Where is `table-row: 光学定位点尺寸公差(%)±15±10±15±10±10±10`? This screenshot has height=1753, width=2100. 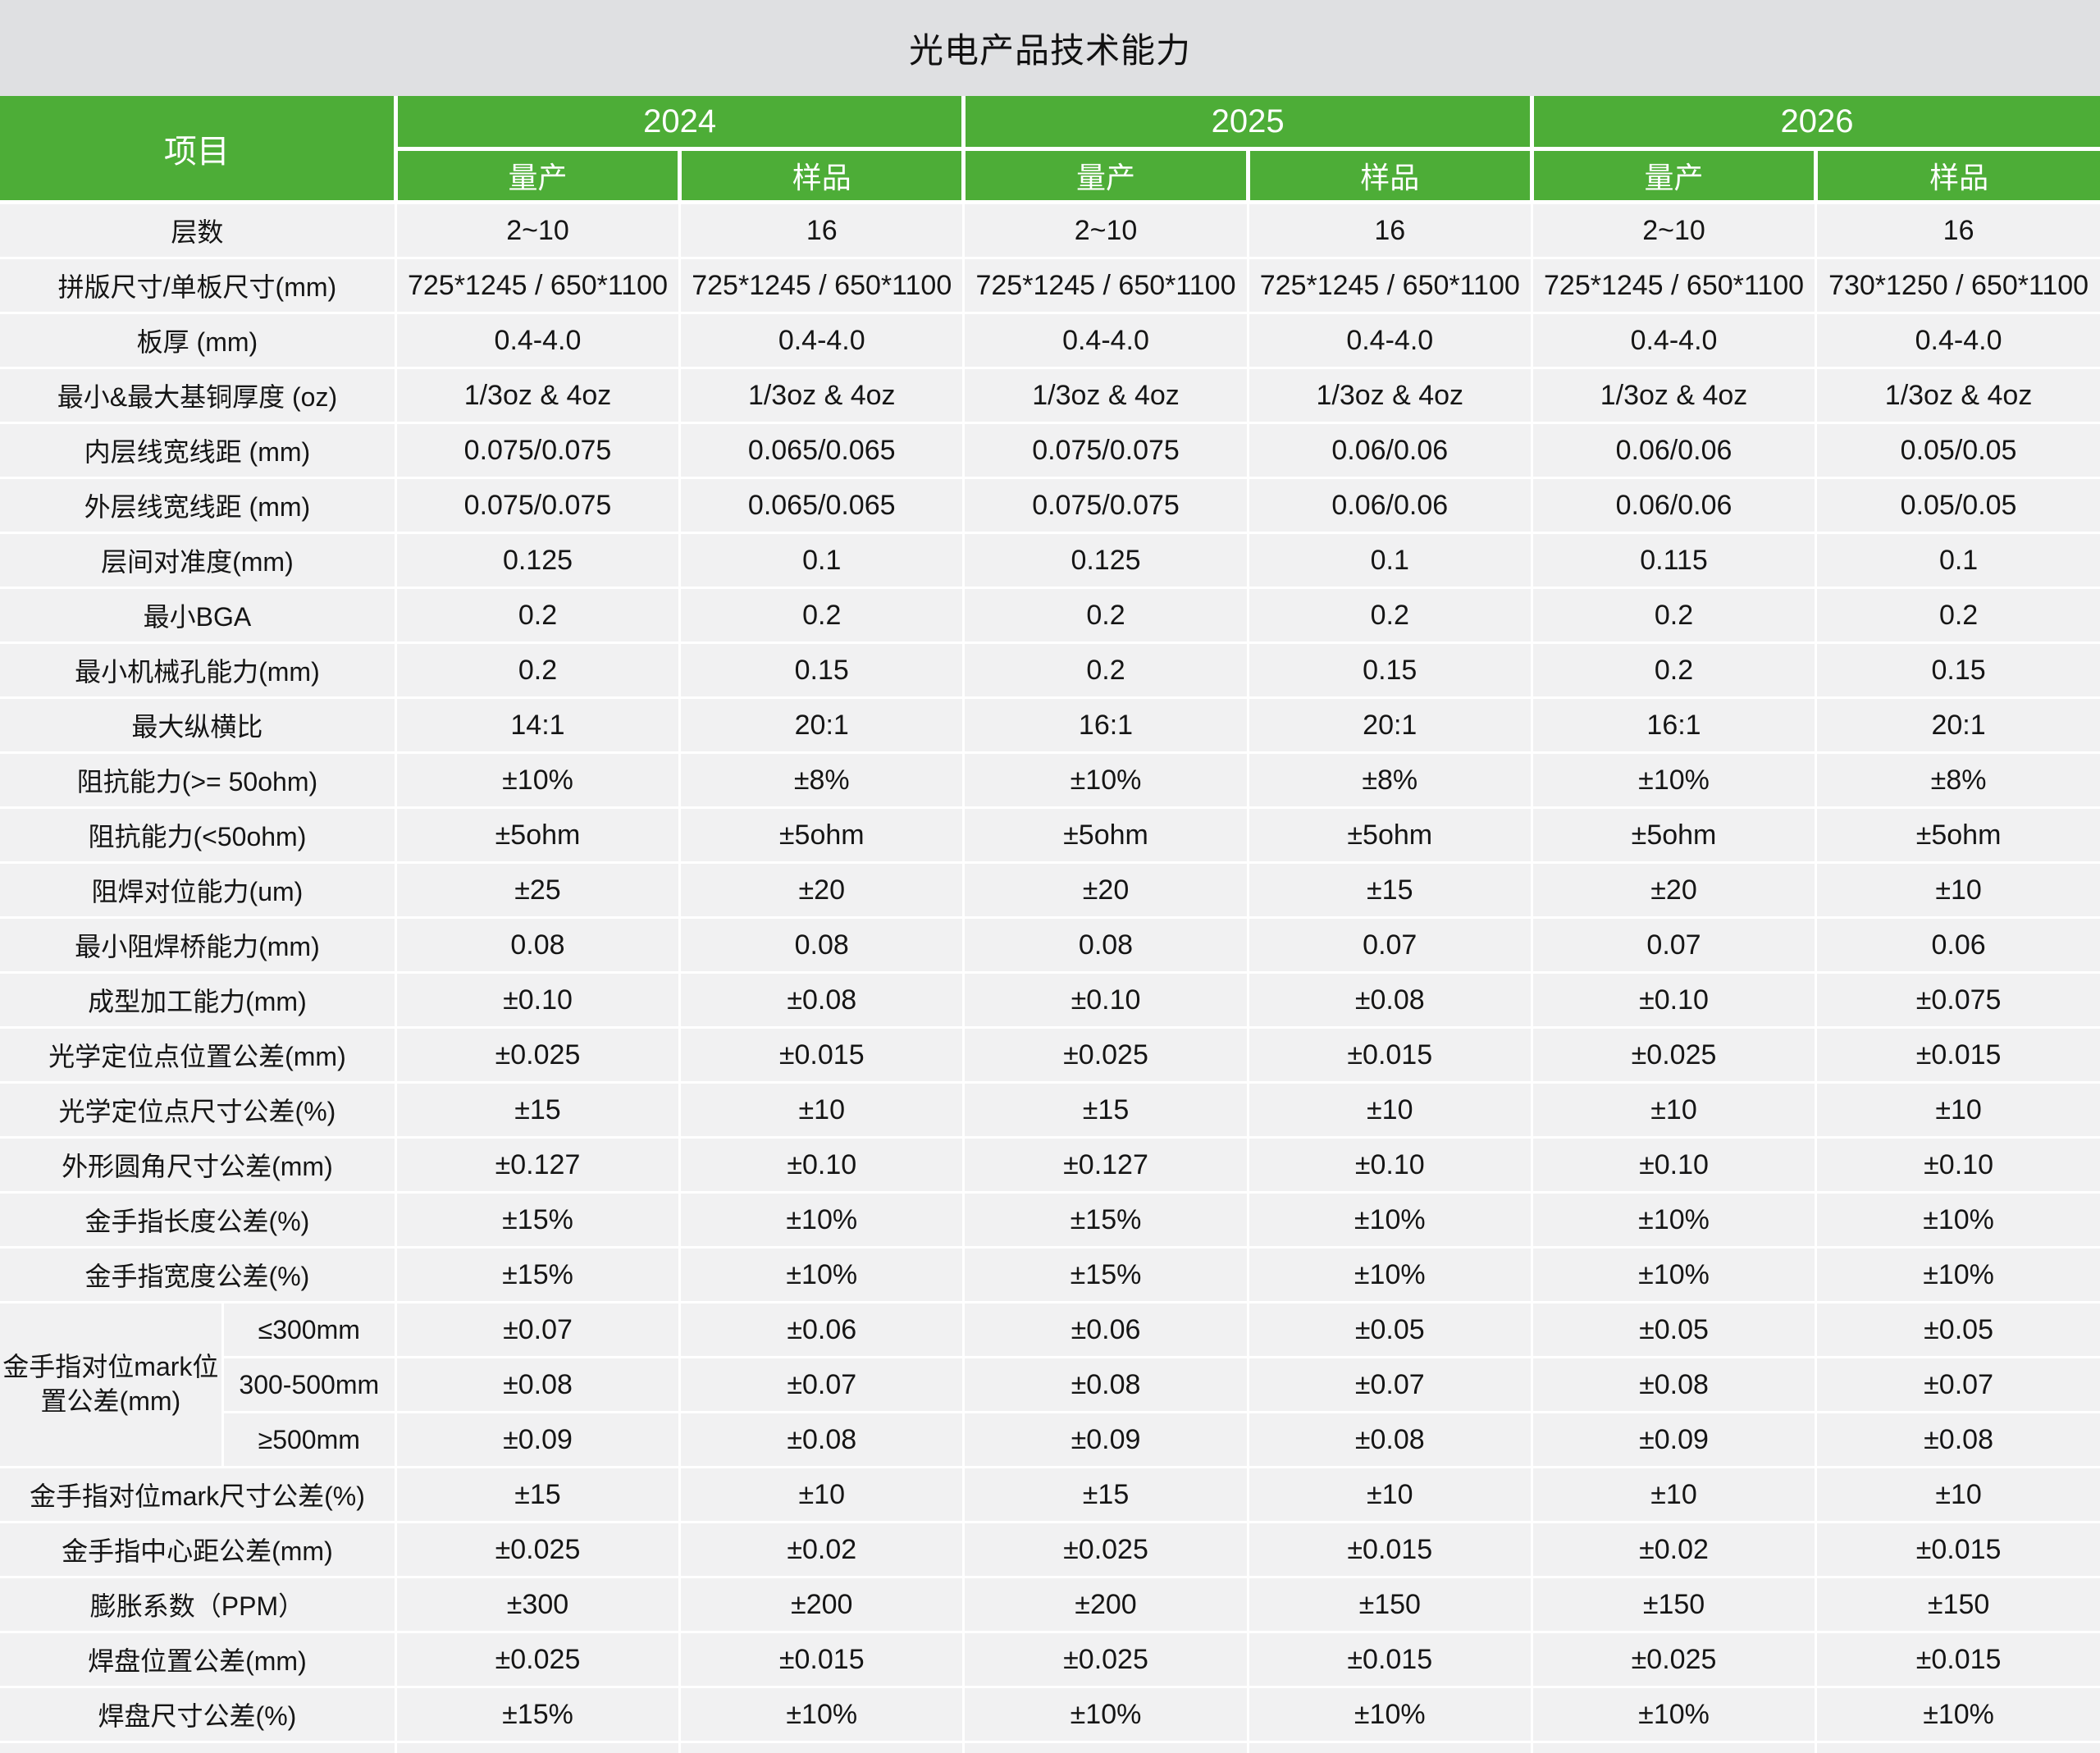
table-row: 光学定位点尺寸公差(%)±15±10±15±10±10±10 is located at coordinates (1050, 1110).